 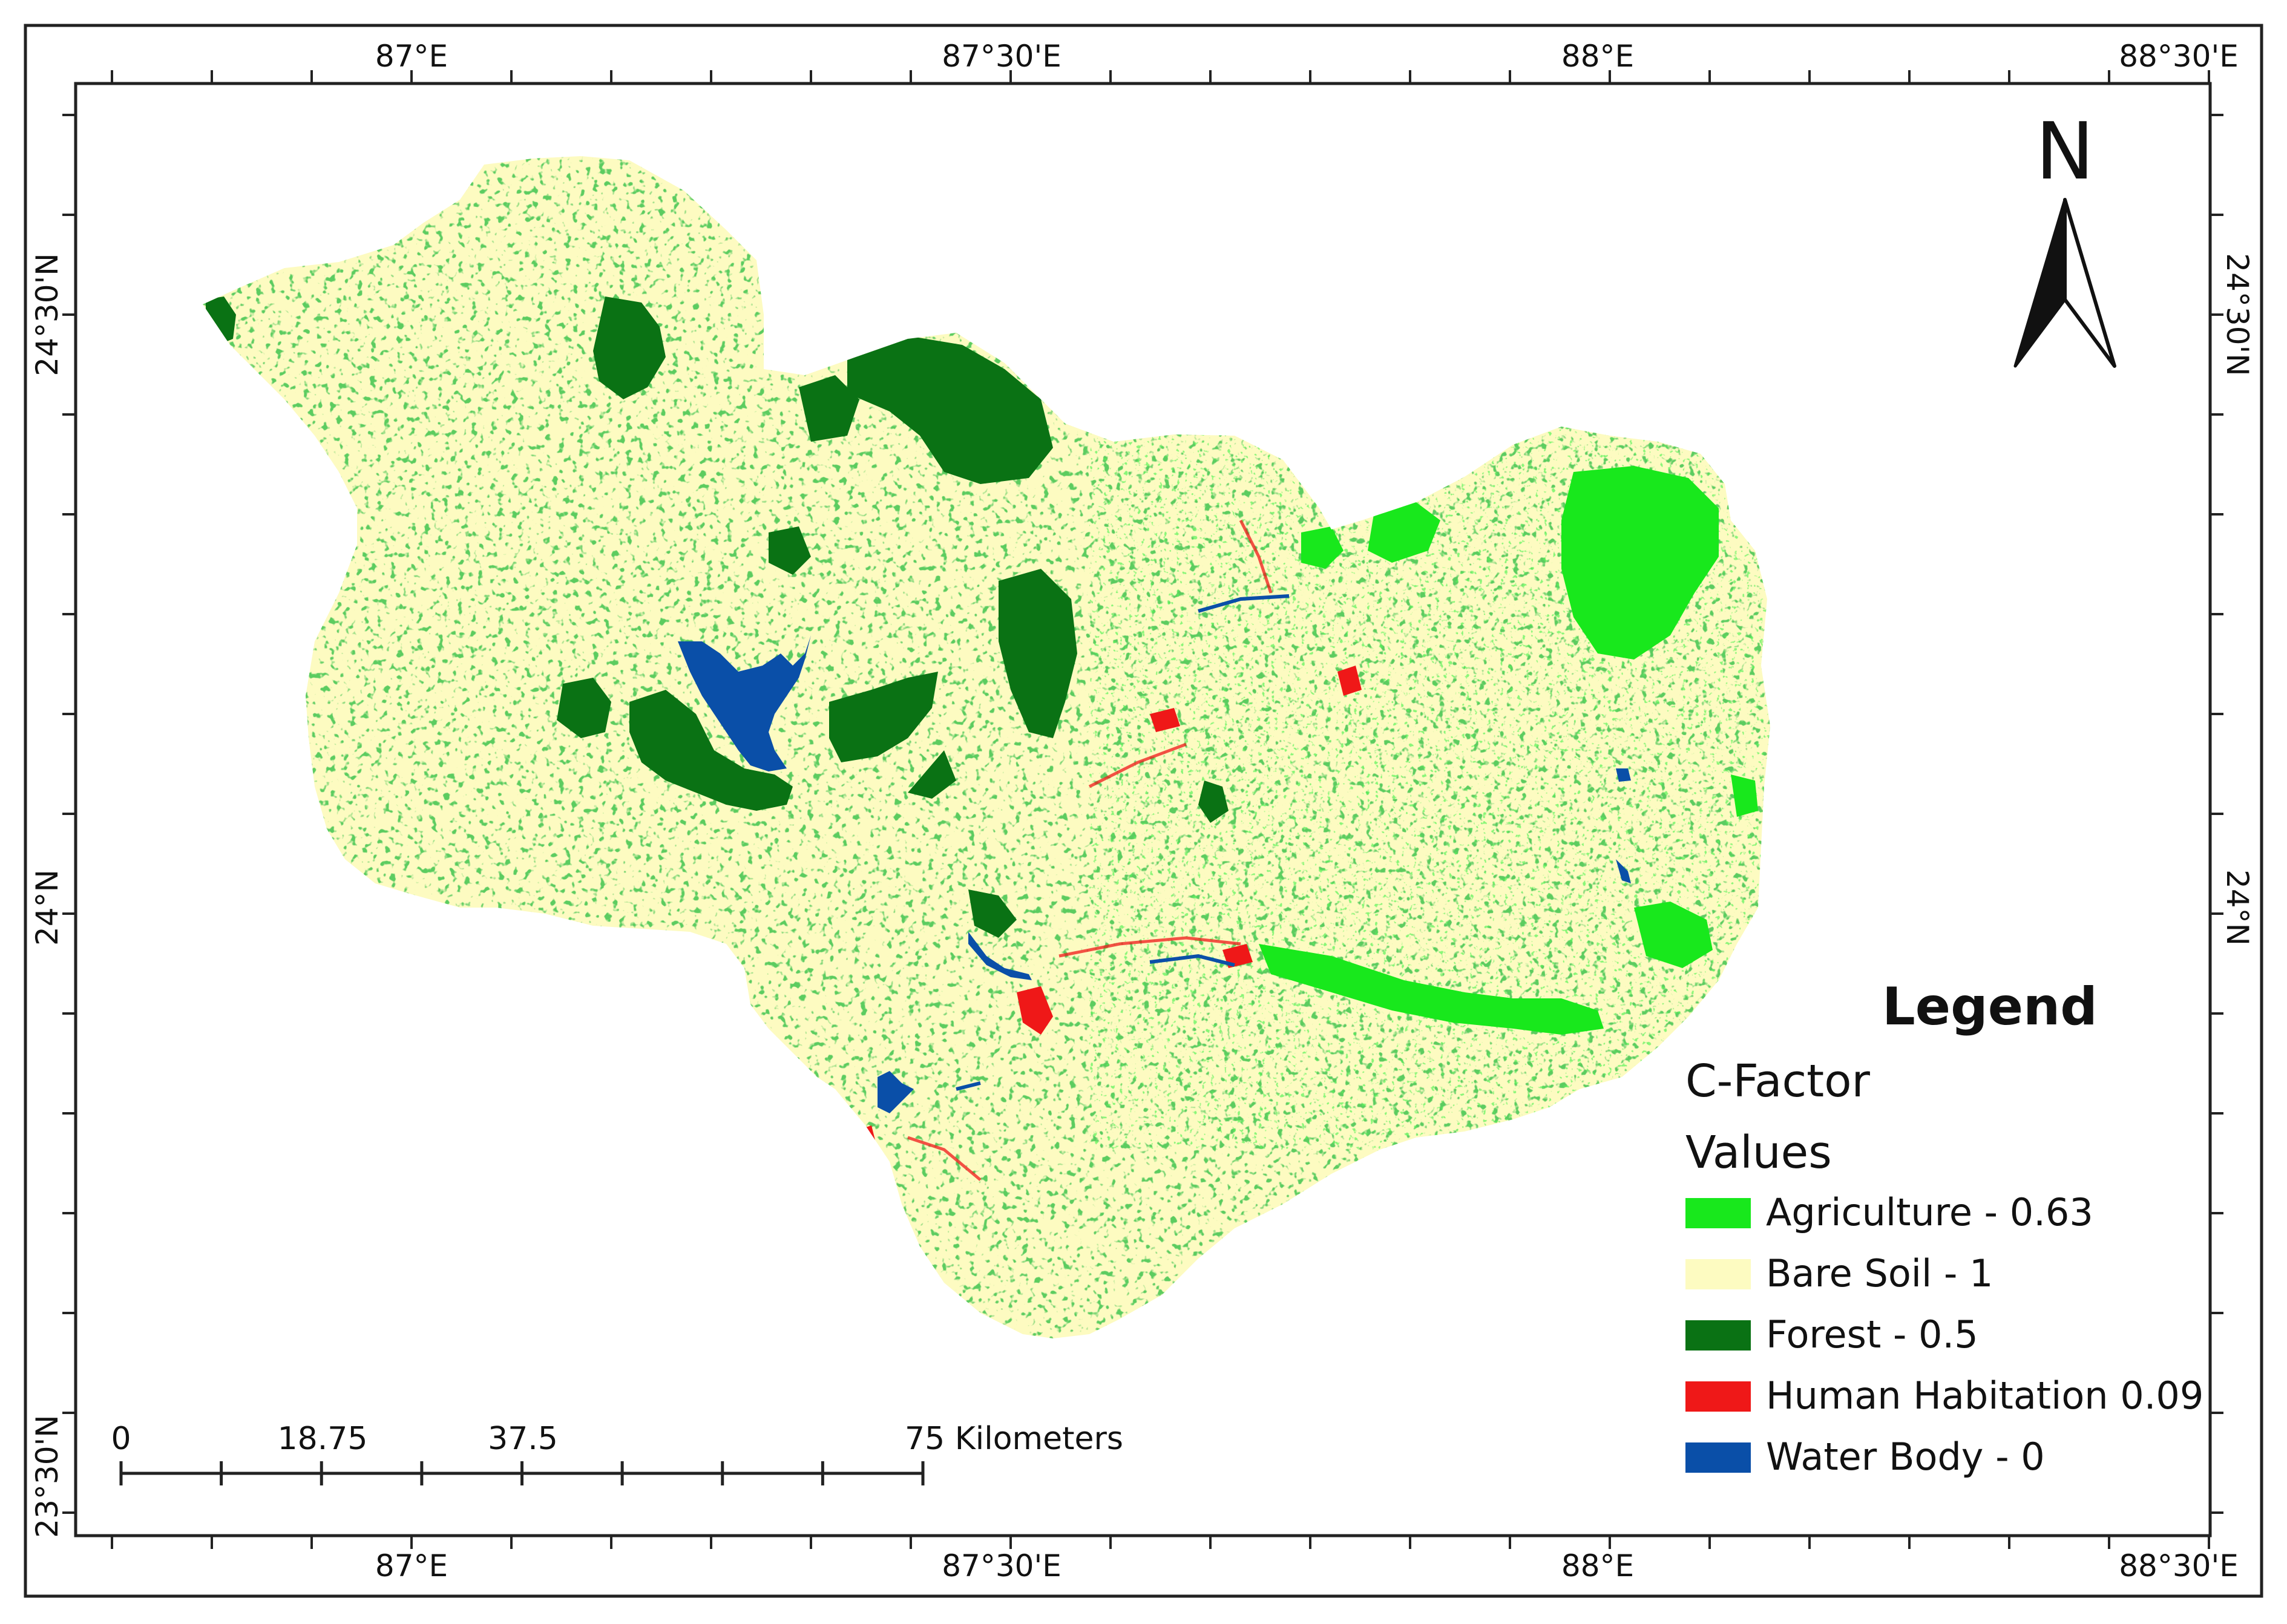 I want to click on habitation-lines, so click(x=1090, y=850).